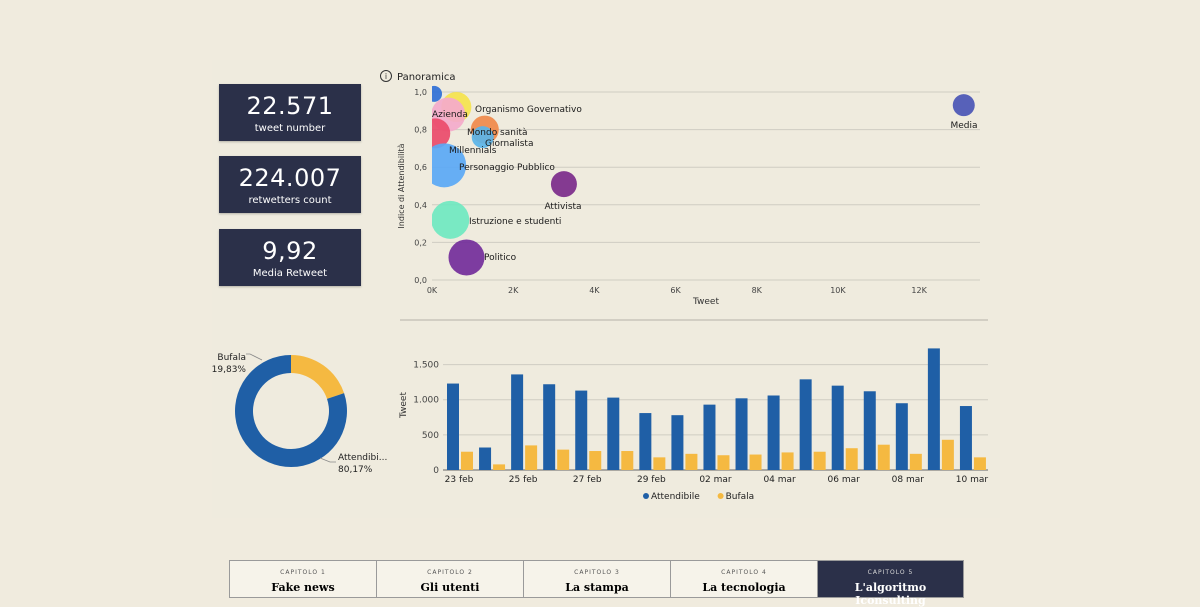 Image resolution: width=1200 pixels, height=607 pixels. I want to click on kpi-tweet-number: 22.571 tweet number, so click(290, 112).